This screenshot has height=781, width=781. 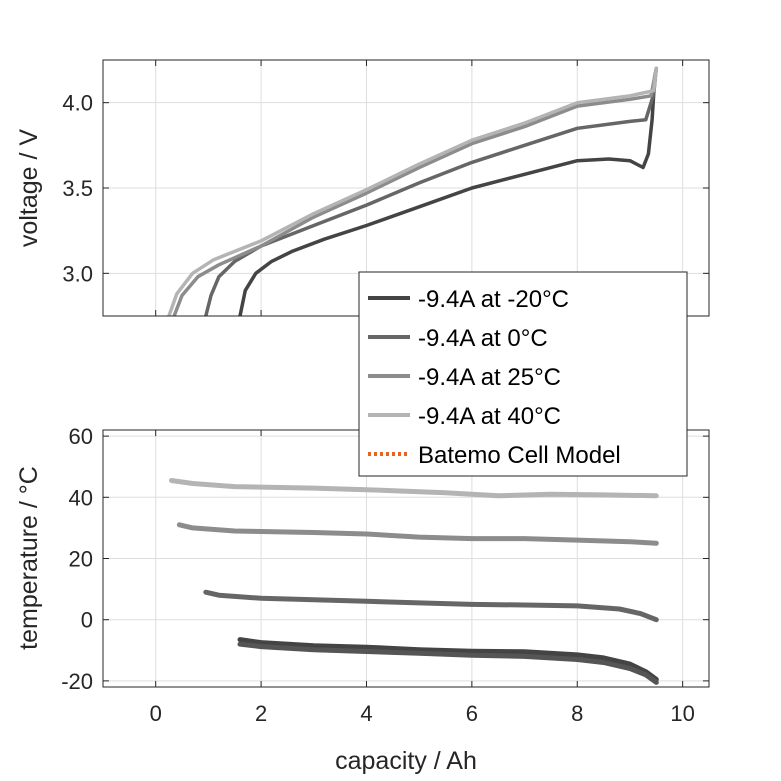 I want to click on capacity-x-axis-label: capacity / Ah, so click(x=406, y=761).